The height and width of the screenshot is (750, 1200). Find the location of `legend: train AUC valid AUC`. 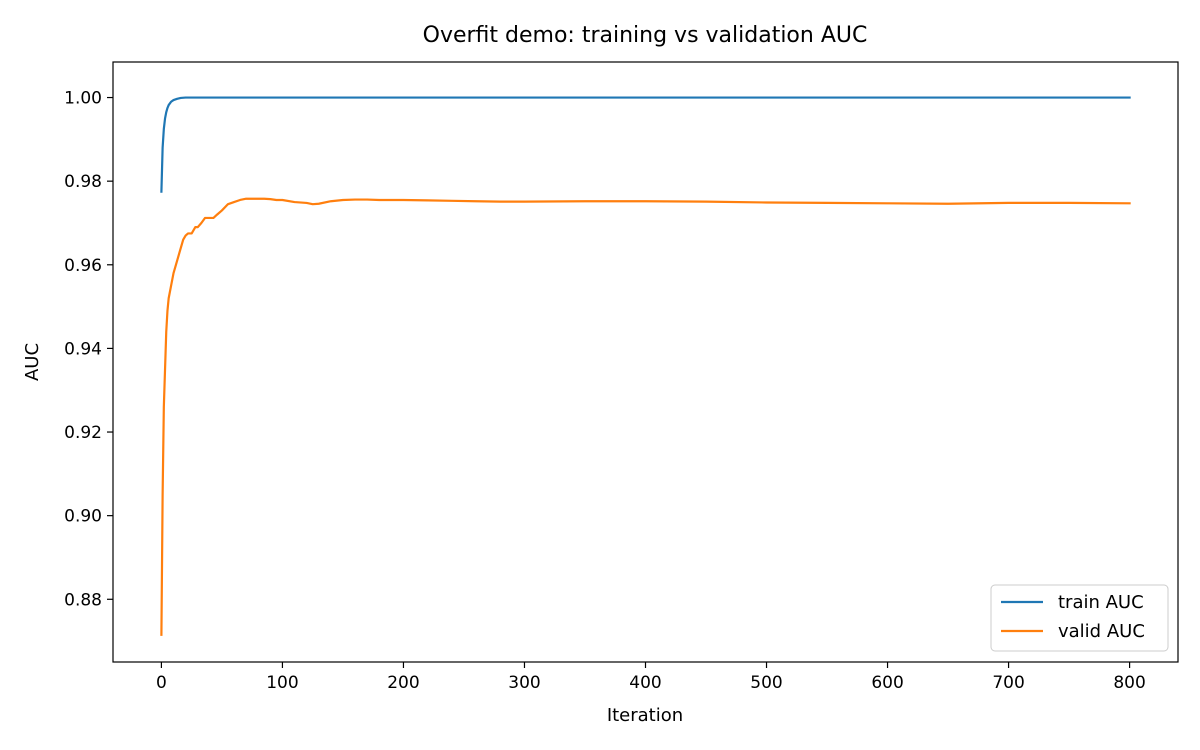

legend: train AUC valid AUC is located at coordinates (1079, 618).